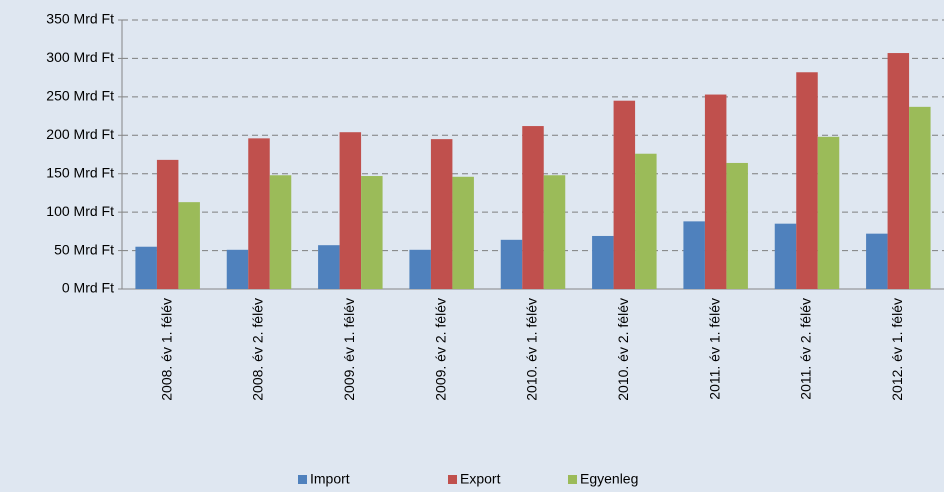 This screenshot has height=492, width=944. Describe the element at coordinates (480, 479) in the screenshot. I see `legend-label: Export` at that location.